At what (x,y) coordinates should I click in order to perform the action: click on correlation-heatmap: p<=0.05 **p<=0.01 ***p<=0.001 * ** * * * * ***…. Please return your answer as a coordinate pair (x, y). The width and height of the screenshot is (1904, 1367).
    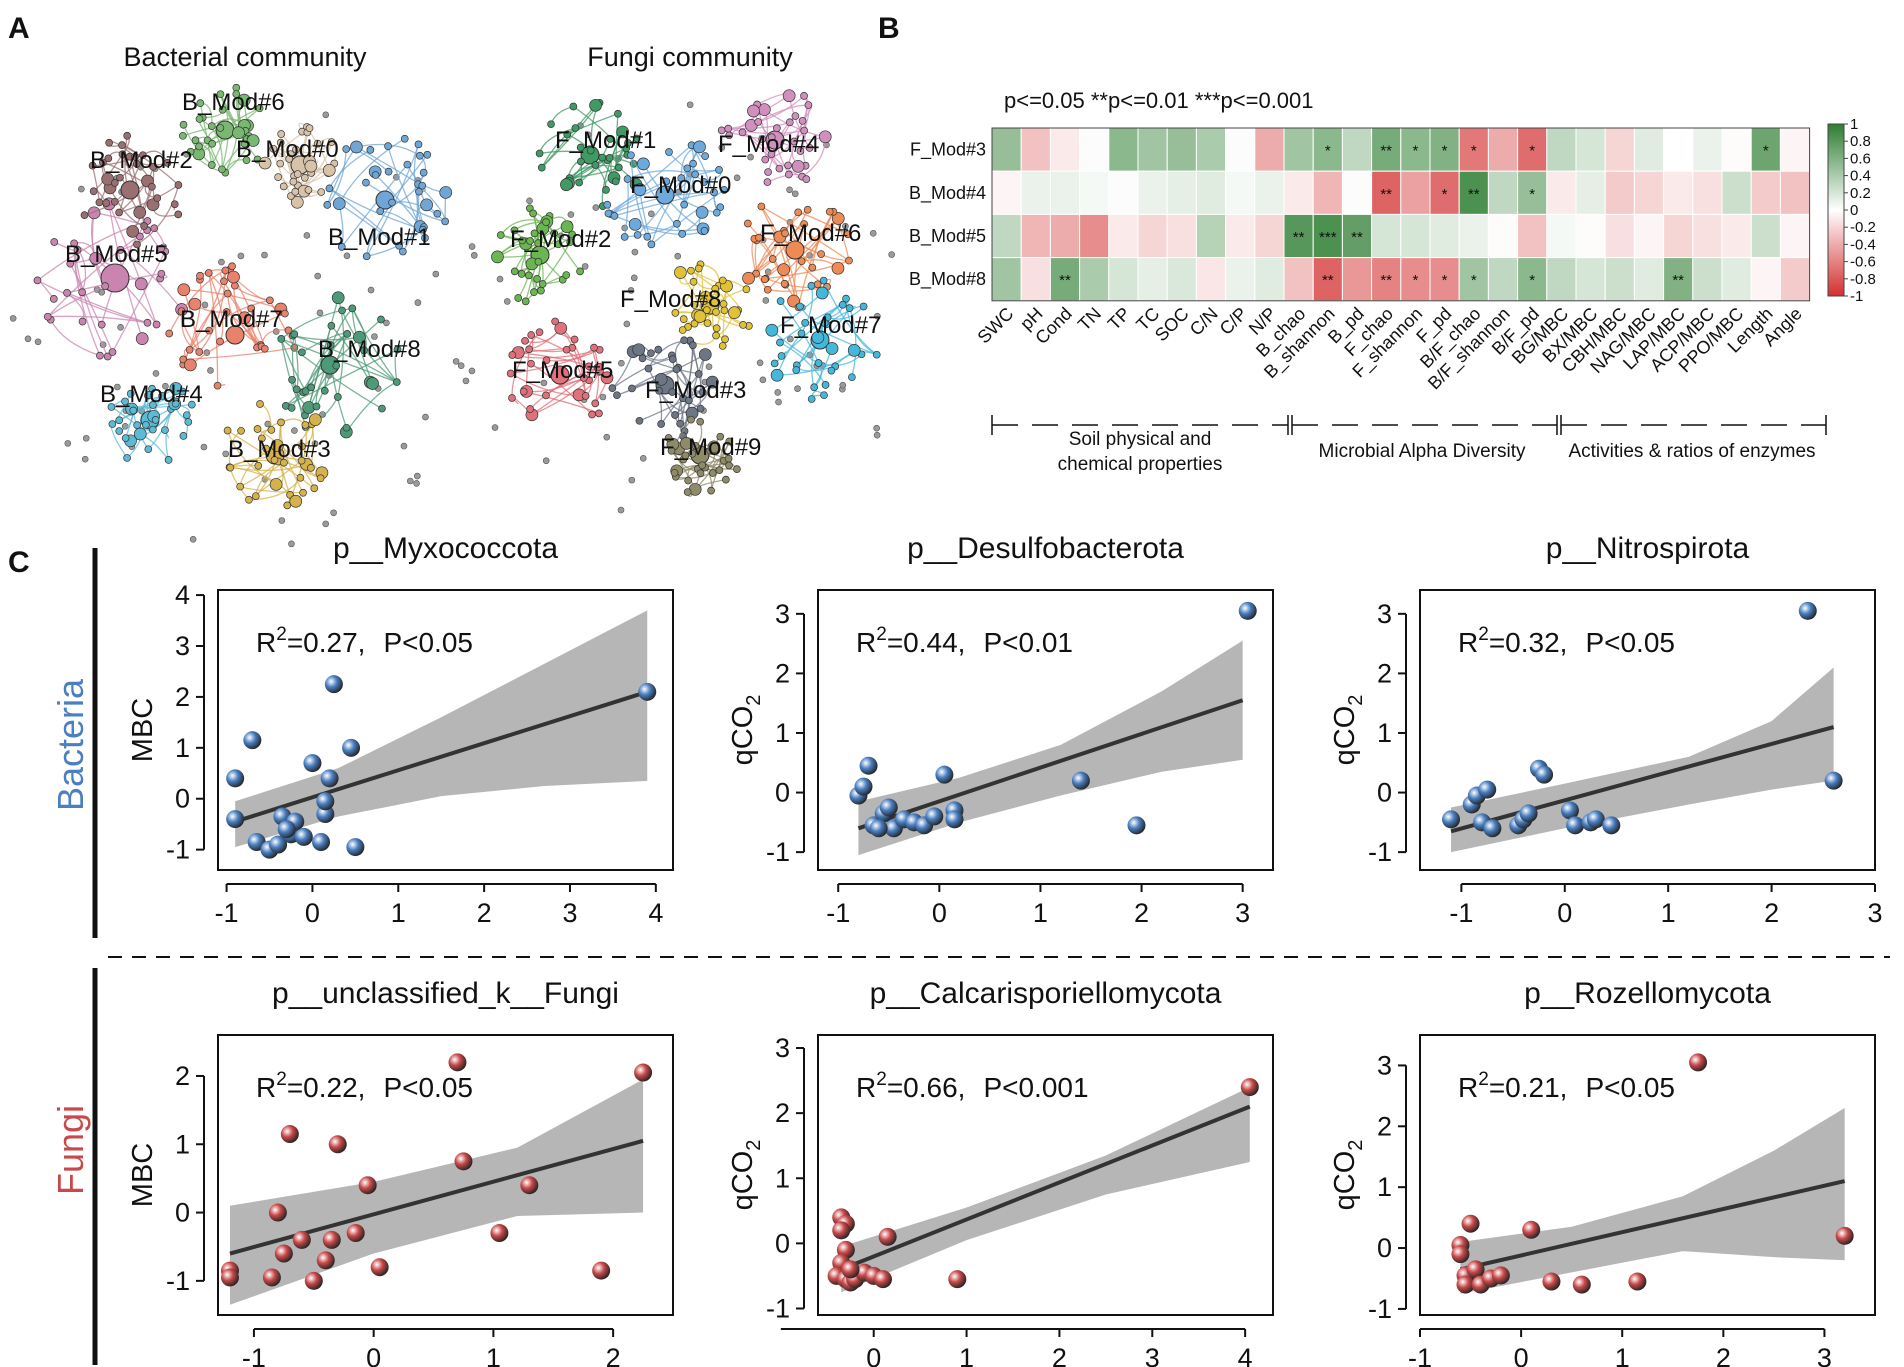
    Looking at the image, I should click on (1392, 281).